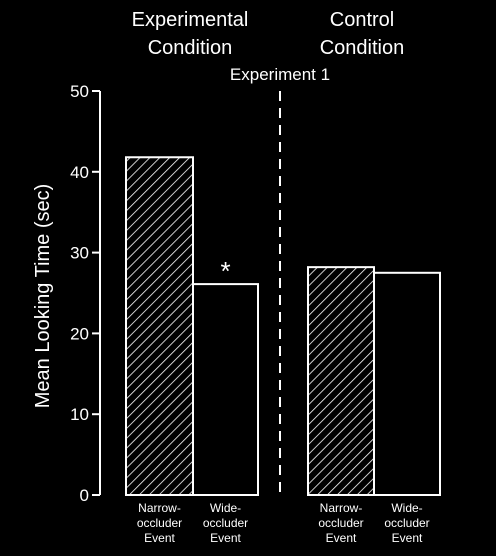 The image size is (496, 556). I want to click on y-axis-label: Mean Looking Time (sec), so click(43, 296).